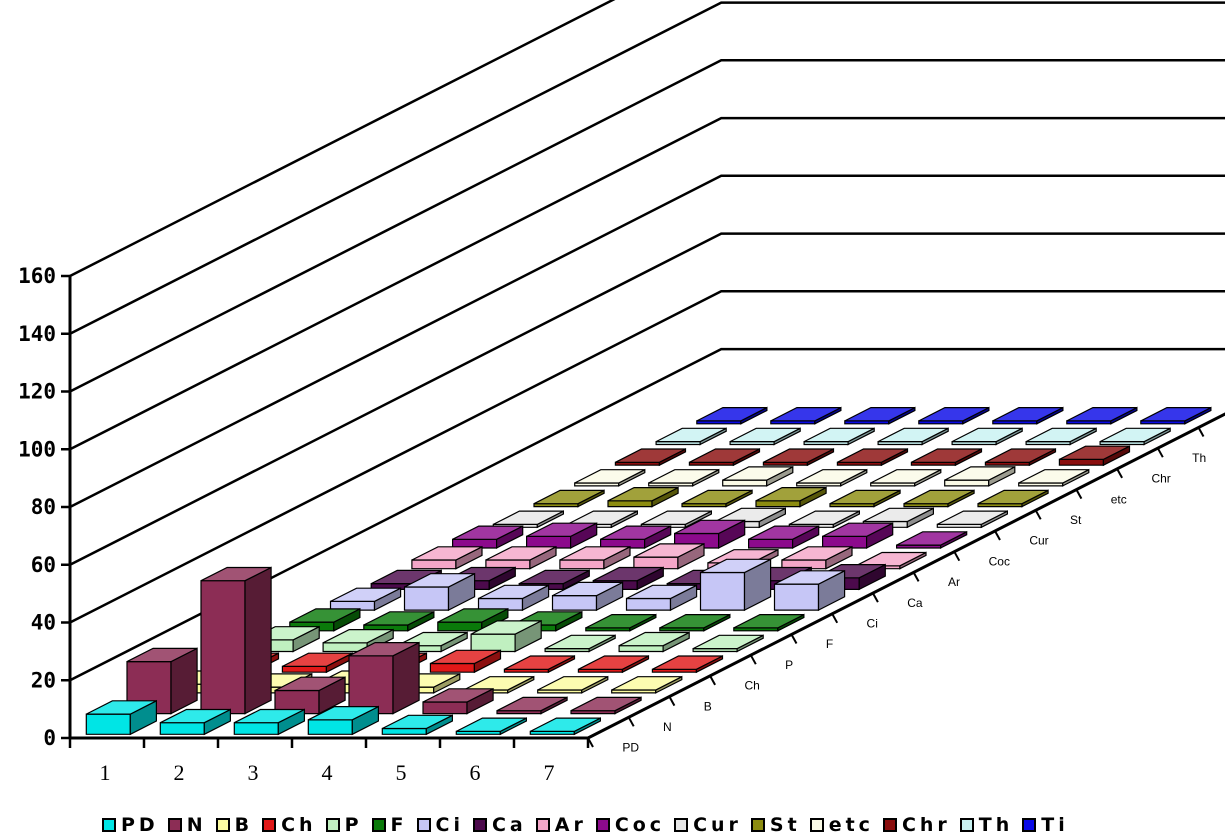  Describe the element at coordinates (1160, 479) in the screenshot. I see `depth-tick-label: Chr` at that location.